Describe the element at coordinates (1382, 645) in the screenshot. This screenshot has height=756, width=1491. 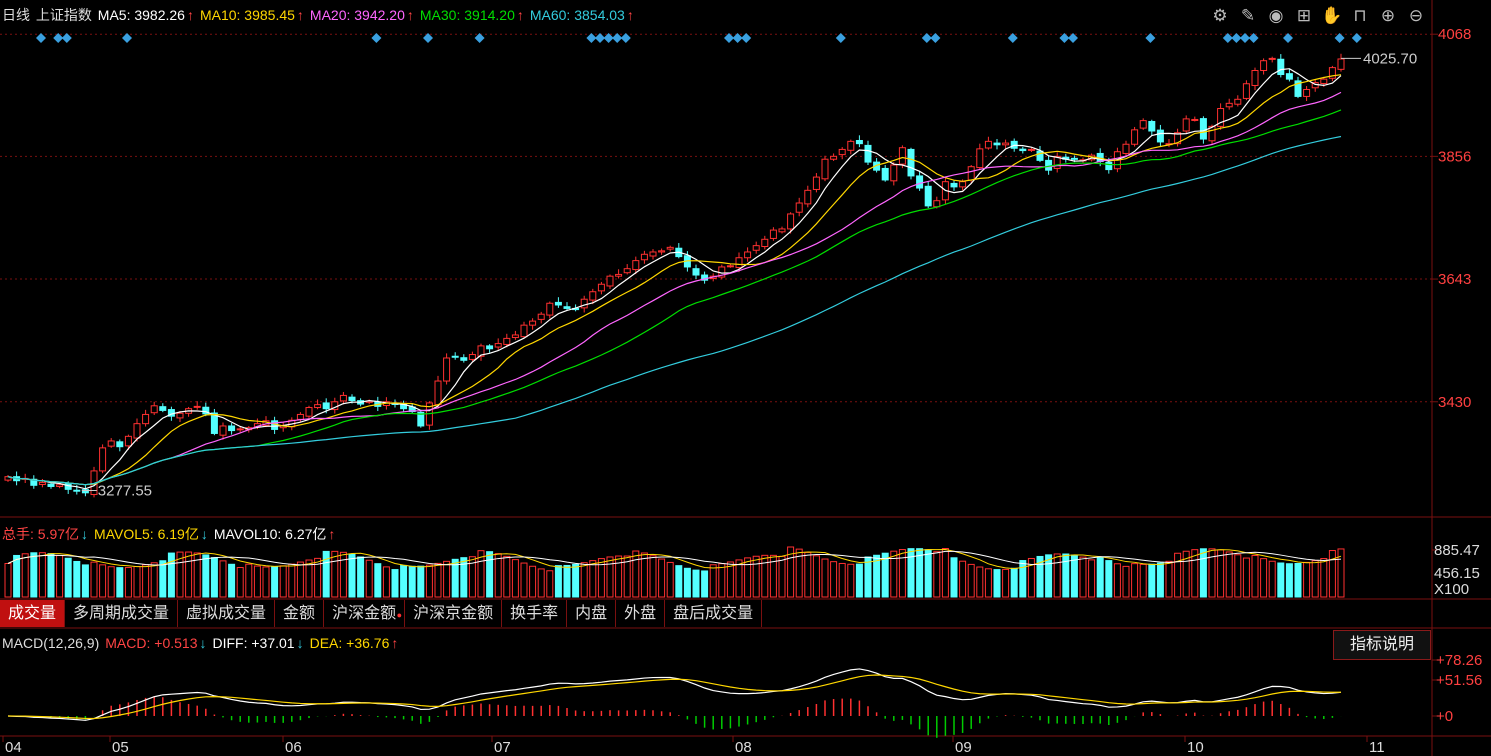
I see `indicator-explain-button: 指标说明` at that location.